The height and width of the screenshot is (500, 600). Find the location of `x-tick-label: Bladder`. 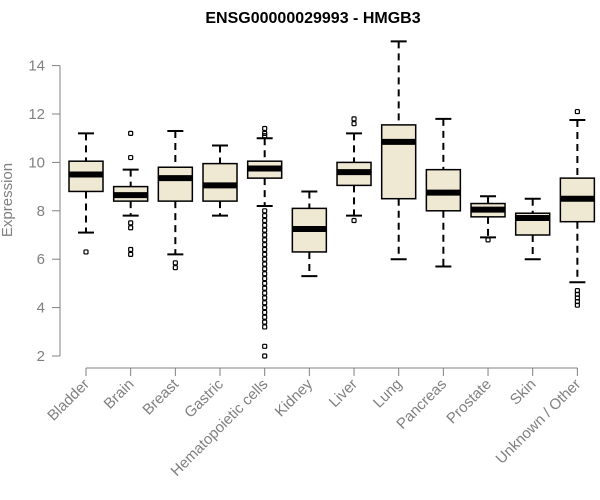

x-tick-label: Bladder is located at coordinates (68, 400).